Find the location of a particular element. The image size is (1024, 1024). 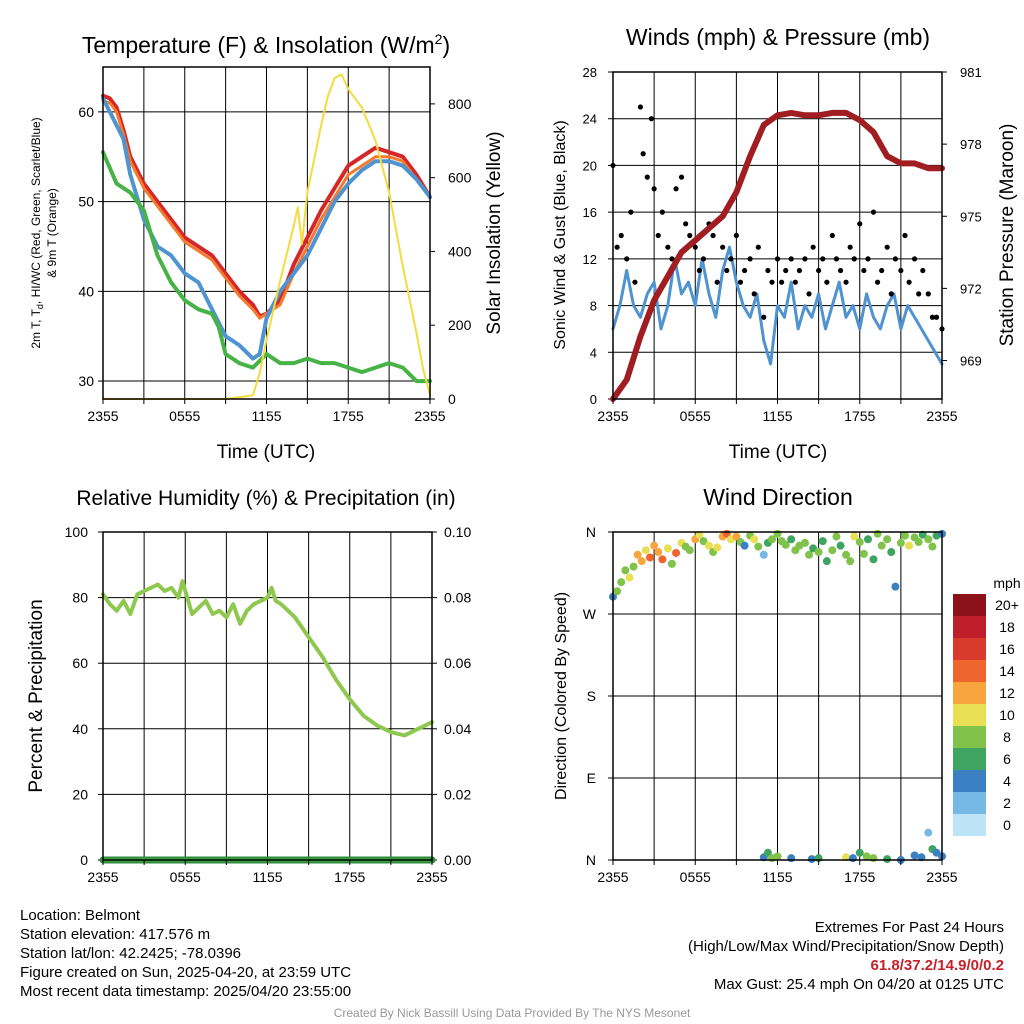

rh-ytick-label: 80 is located at coordinates (80, 598).